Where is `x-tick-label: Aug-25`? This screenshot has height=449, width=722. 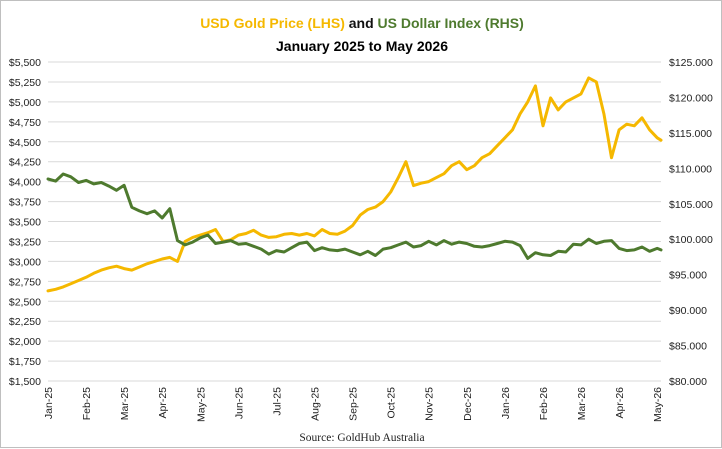
x-tick-label: Aug-25 is located at coordinates (316, 404).